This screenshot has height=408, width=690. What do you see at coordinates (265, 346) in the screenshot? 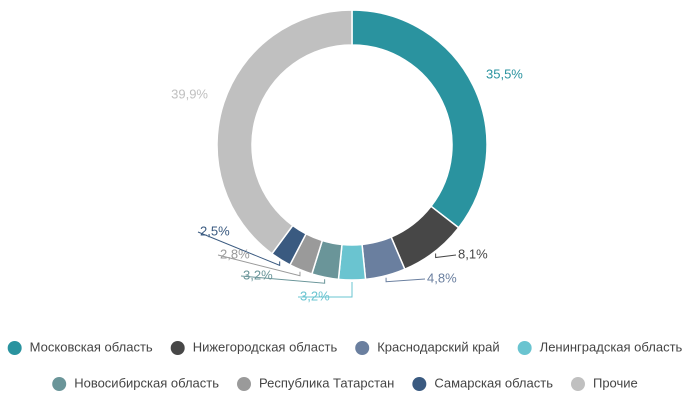
I see `legend-label: Нижегородская область` at bounding box center [265, 346].